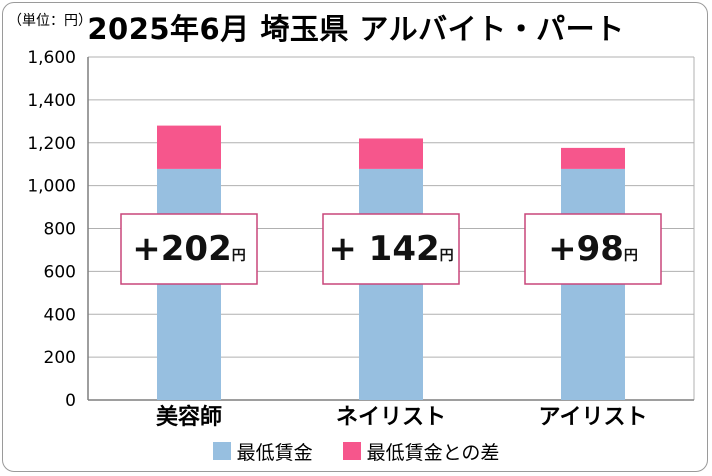 The height and width of the screenshot is (476, 712). I want to click on y-tick-label: 600, so click(60, 272).